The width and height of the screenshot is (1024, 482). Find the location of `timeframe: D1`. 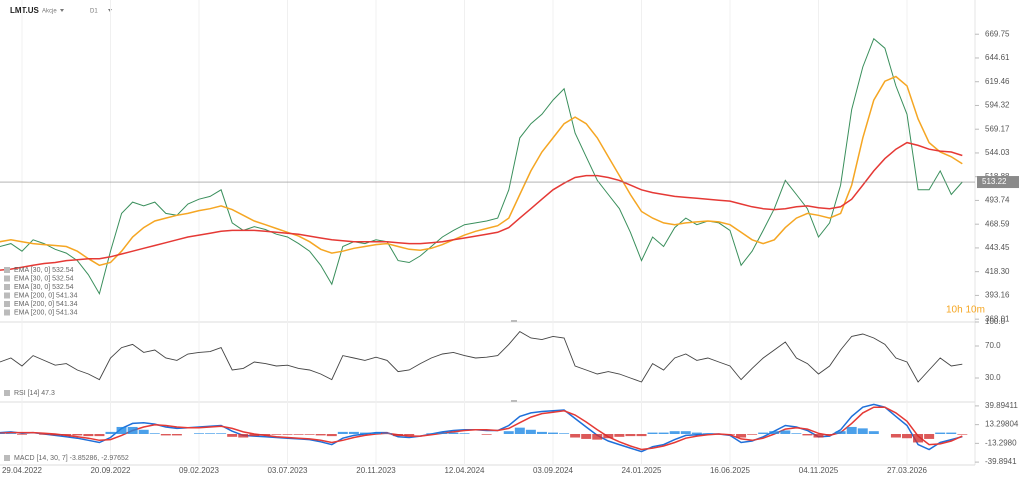

timeframe: D1 is located at coordinates (94, 12).